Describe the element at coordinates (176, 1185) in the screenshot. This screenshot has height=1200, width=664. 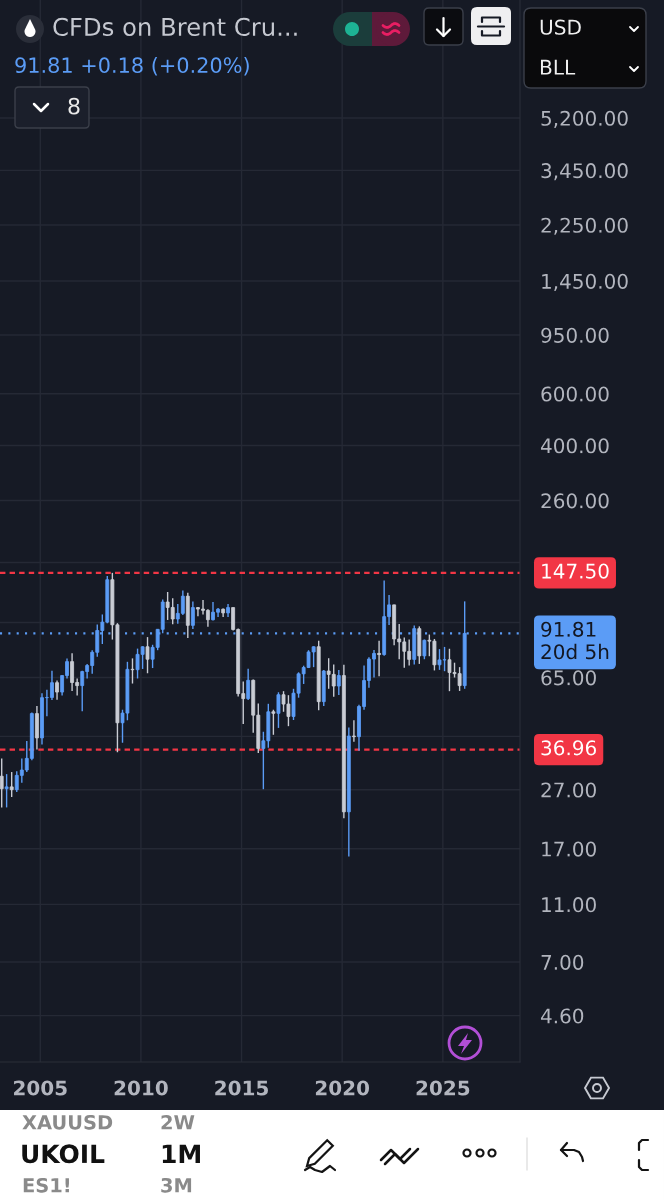
I see `text: 3M` at that location.